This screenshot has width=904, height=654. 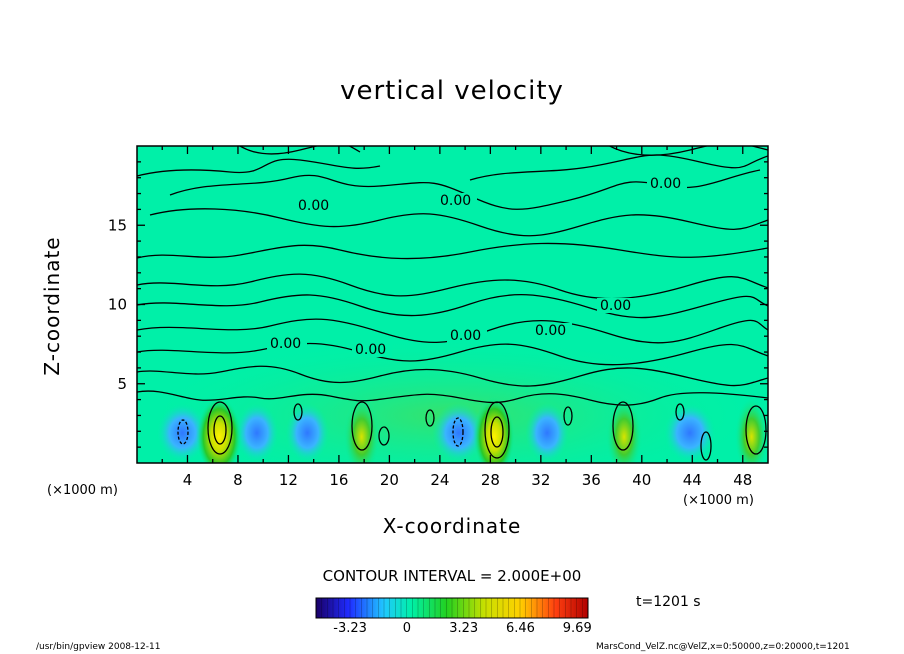 What do you see at coordinates (117, 225) in the screenshot?
I see `y-tick-label: 15` at bounding box center [117, 225].